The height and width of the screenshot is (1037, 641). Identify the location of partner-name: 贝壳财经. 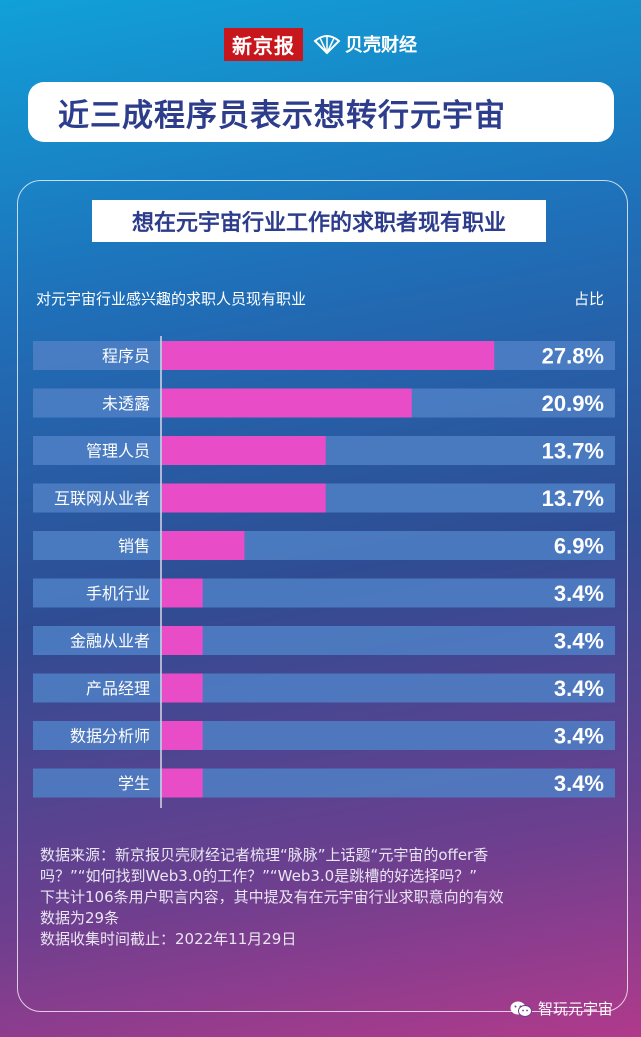
(381, 45).